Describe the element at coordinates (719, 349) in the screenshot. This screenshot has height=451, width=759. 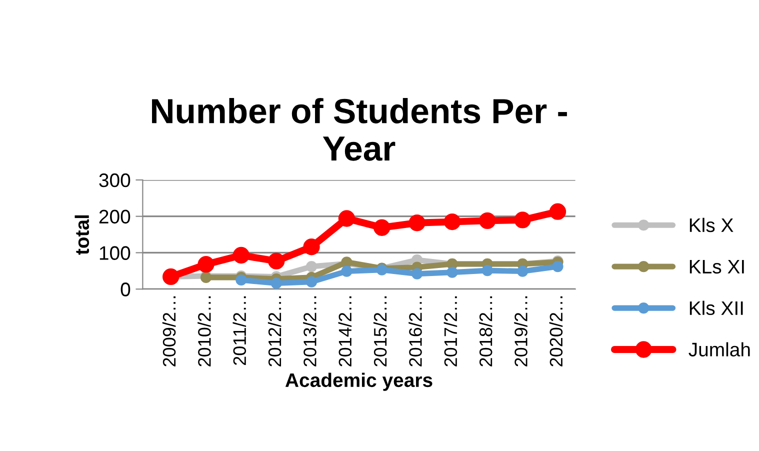
I see `legend-label: Jumlah` at that location.